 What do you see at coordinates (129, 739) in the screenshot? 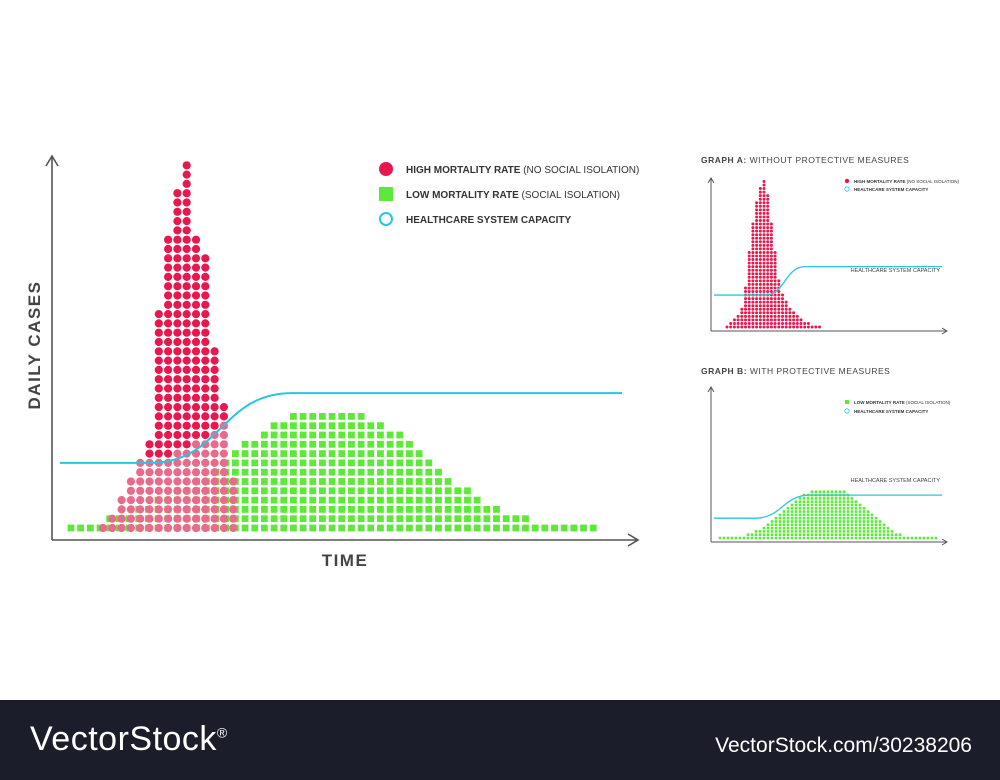
I see `vectorstock-logo: VectorStock®` at bounding box center [129, 739].